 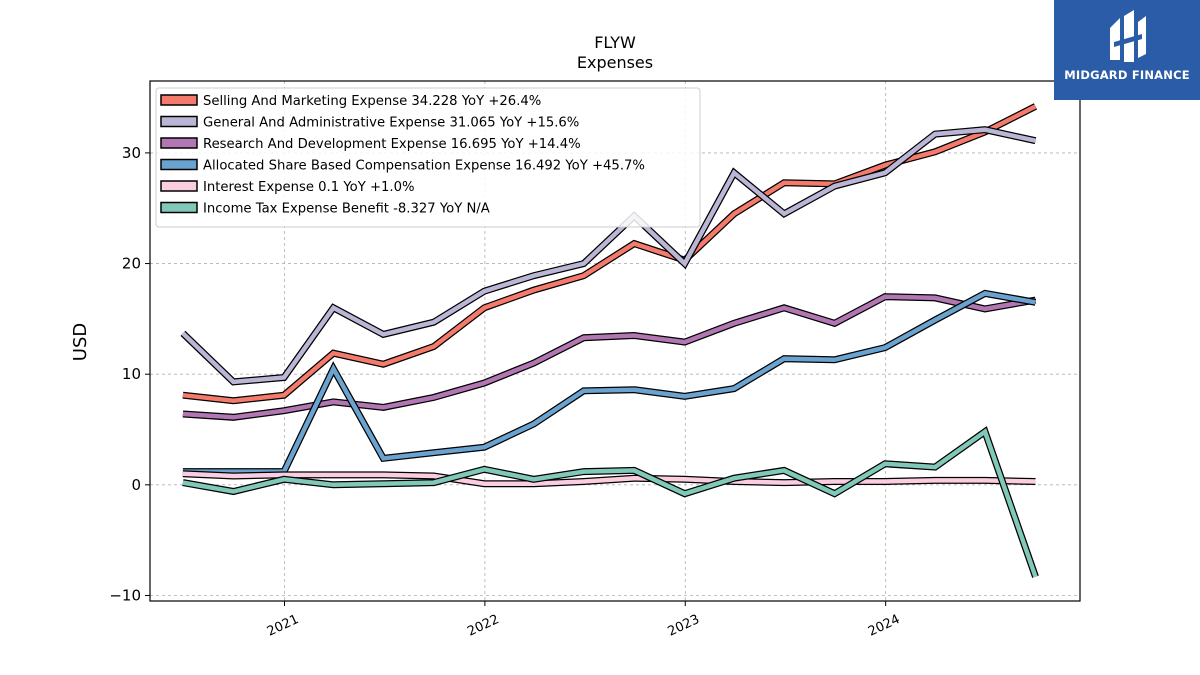 I want to click on midgard-finance-logo: MIDGARD FINANCE, so click(x=1127, y=50).